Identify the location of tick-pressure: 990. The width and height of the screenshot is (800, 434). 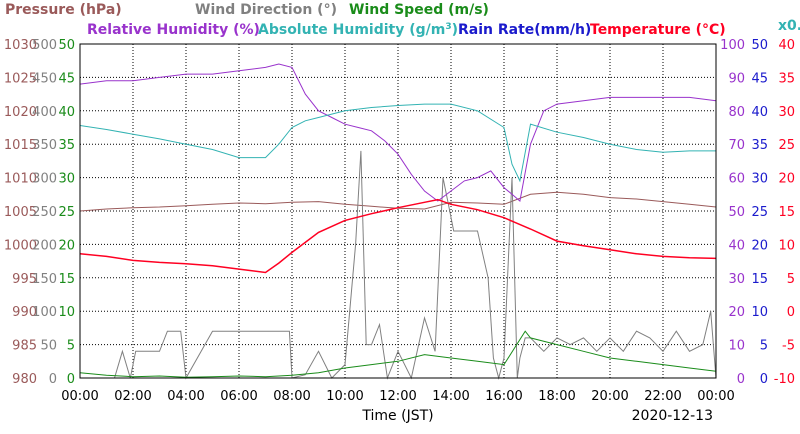
(24, 312).